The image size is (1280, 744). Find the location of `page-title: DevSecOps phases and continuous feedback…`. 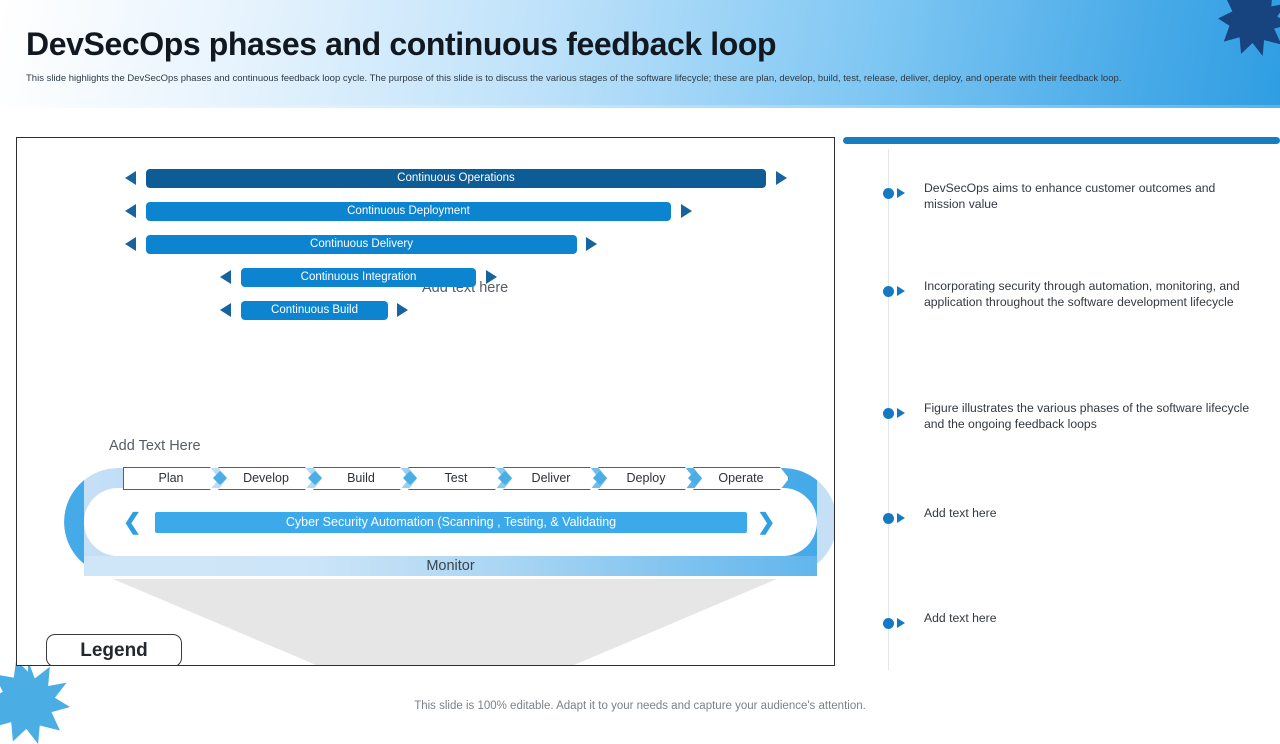

page-title: DevSecOps phases and continuous feedback… is located at coordinates (401, 44).